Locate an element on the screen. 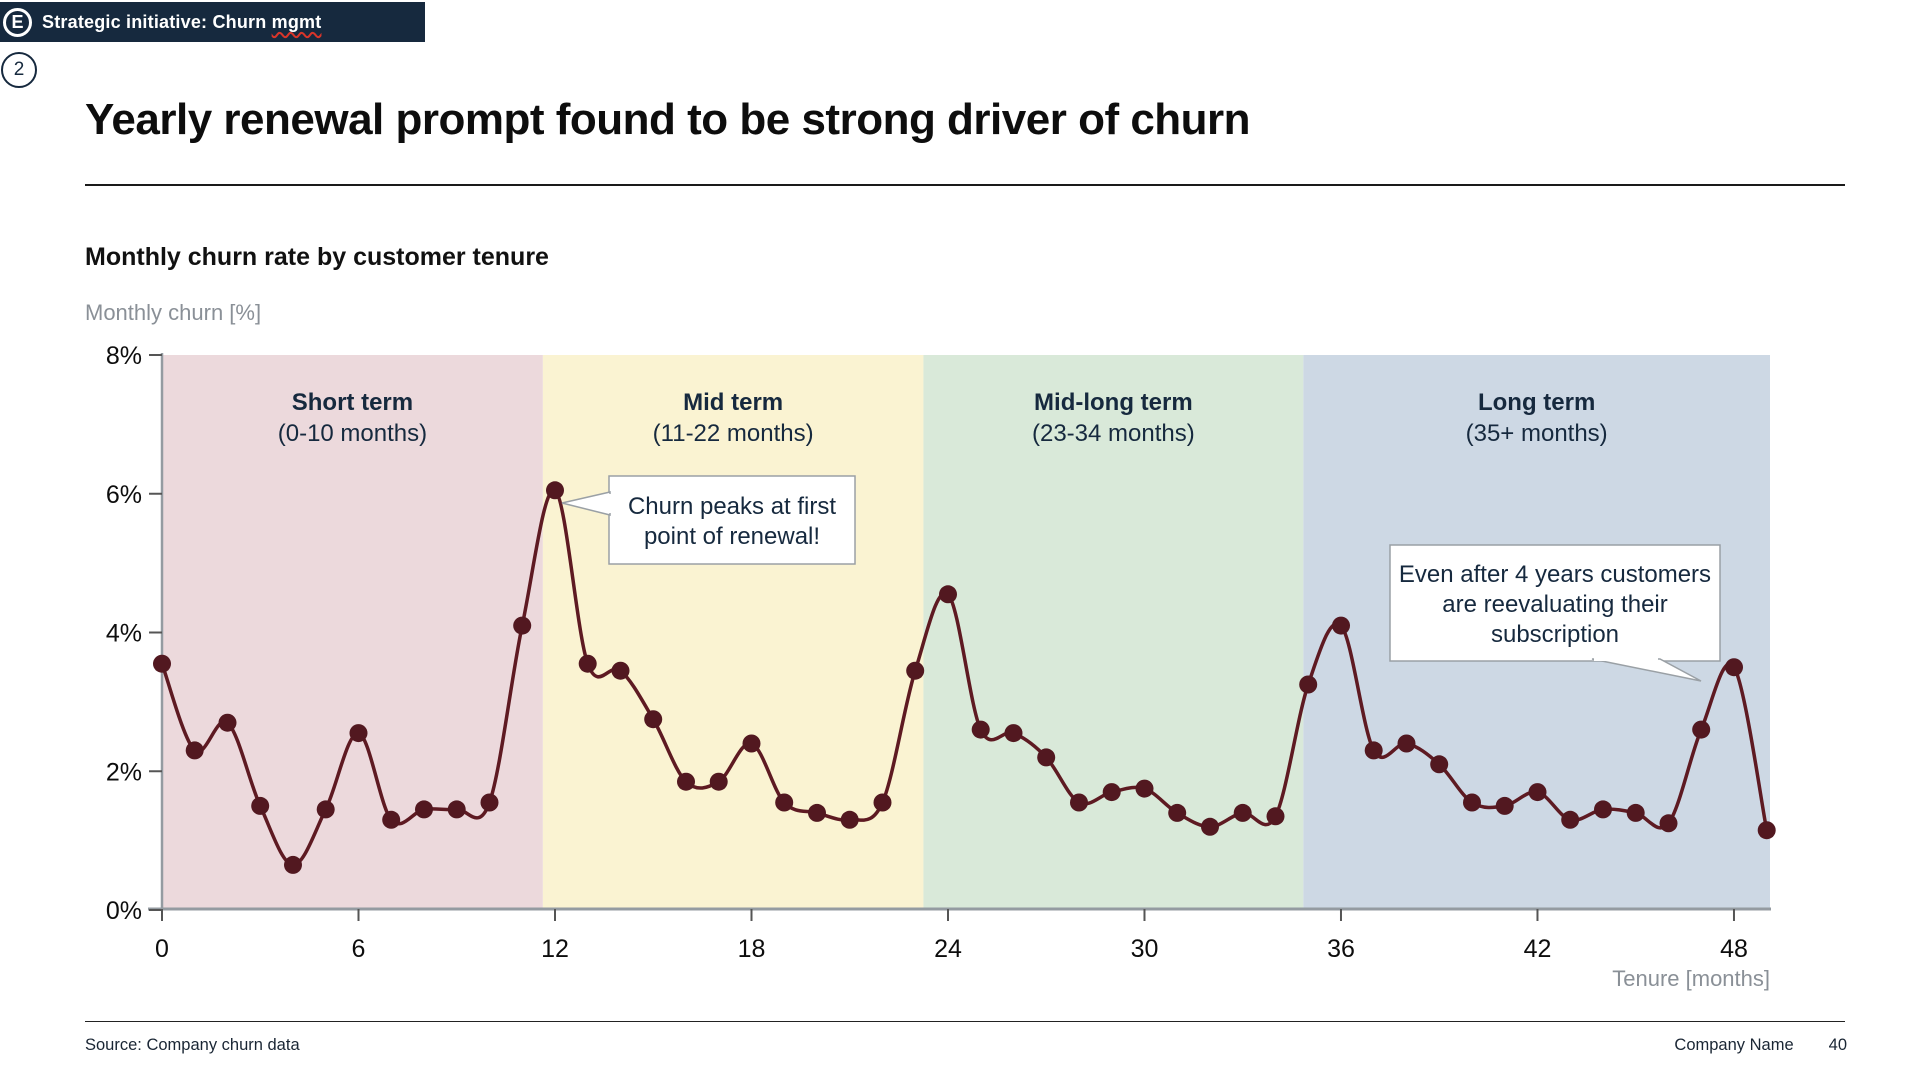 Image resolution: width=1920 pixels, height=1083 pixels. source-note: Source: Company churn data is located at coordinates (192, 1045).